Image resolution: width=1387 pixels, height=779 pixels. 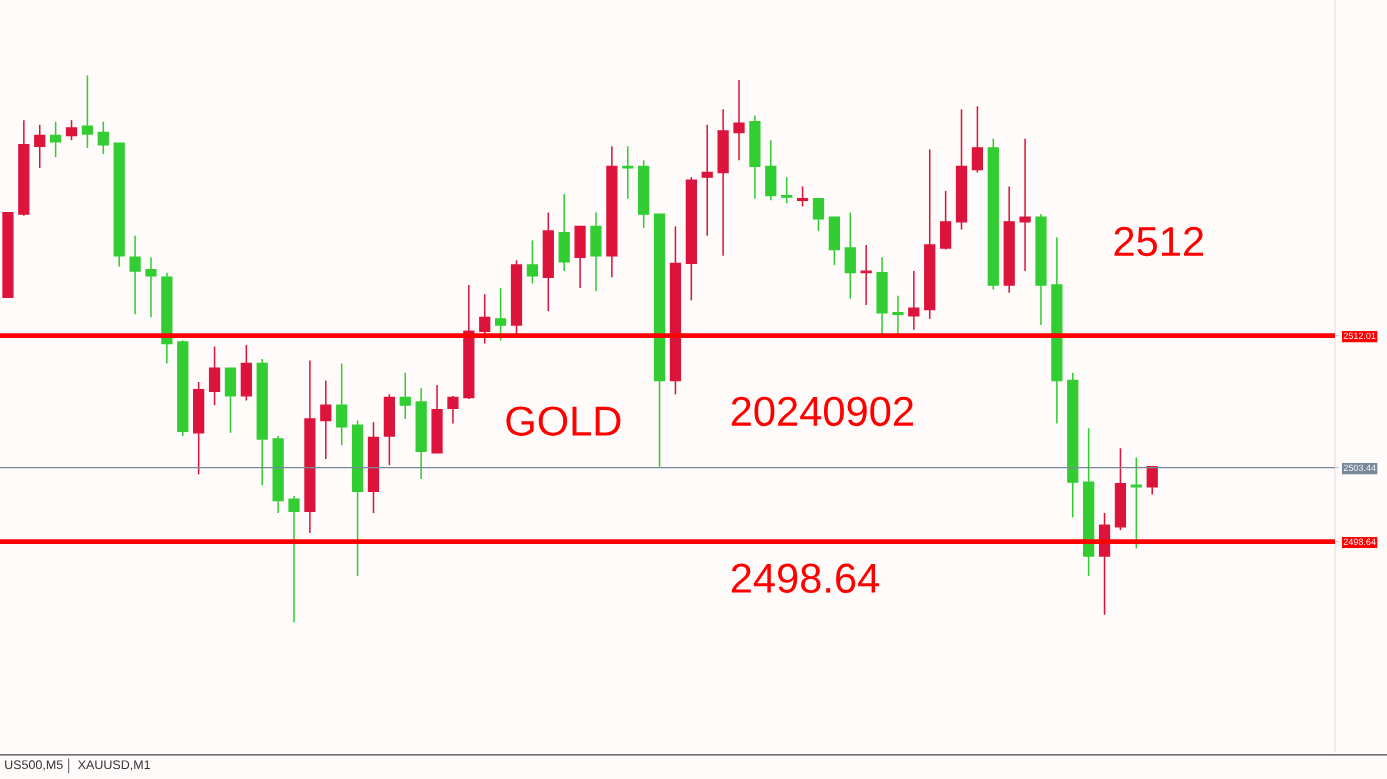 What do you see at coordinates (34, 765) in the screenshot?
I see `text: US500,M5` at bounding box center [34, 765].